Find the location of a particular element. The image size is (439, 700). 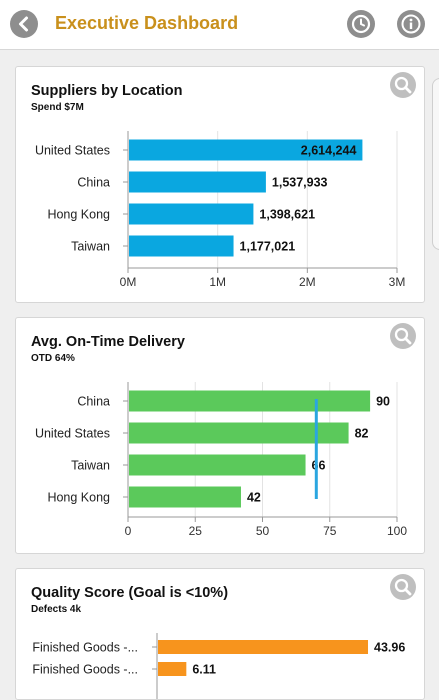

x-tick-label: 3M is located at coordinates (397, 282).